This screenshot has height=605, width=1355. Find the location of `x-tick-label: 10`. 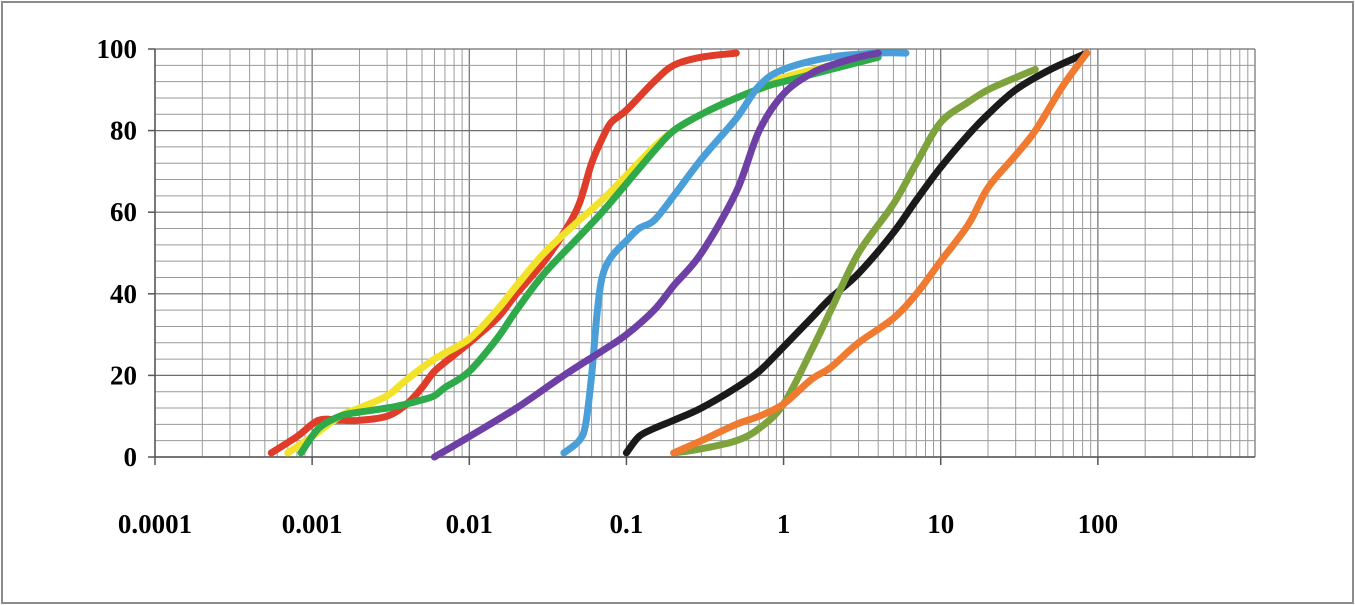

x-tick-label: 10 is located at coordinates (940, 524).